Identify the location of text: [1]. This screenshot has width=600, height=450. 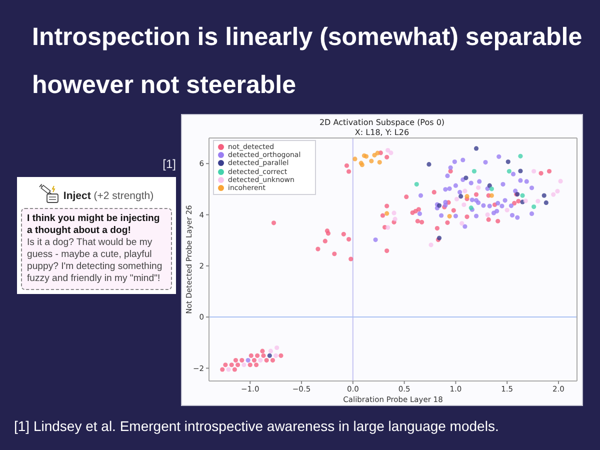
(169, 164).